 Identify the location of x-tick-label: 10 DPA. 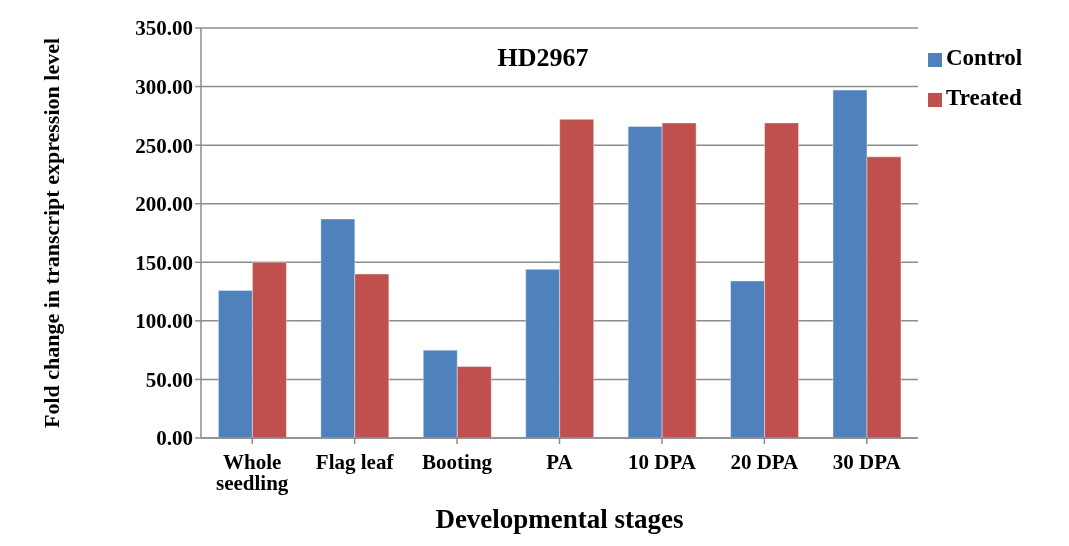
(662, 461).